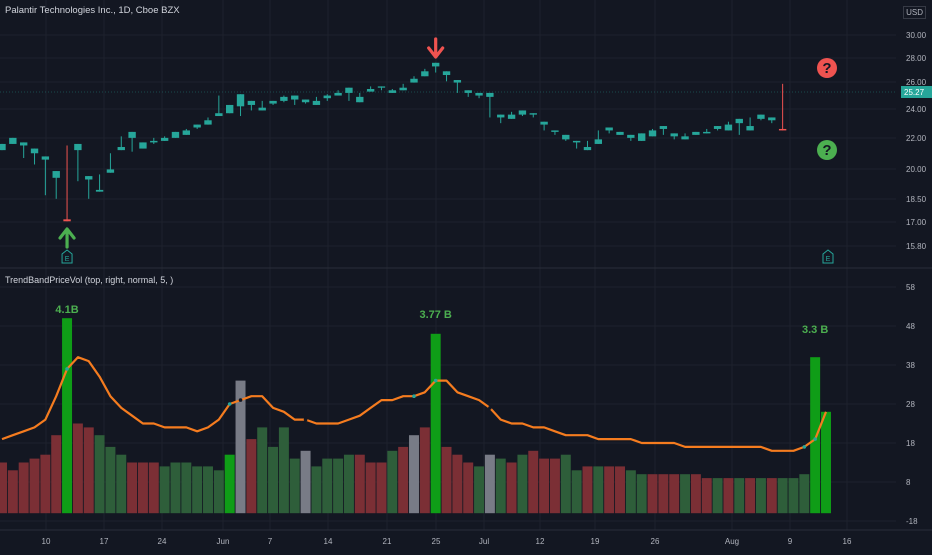 Image resolution: width=932 pixels, height=555 pixels. Describe the element at coordinates (790, 541) in the screenshot. I see `time-axis-tick: 9` at that location.